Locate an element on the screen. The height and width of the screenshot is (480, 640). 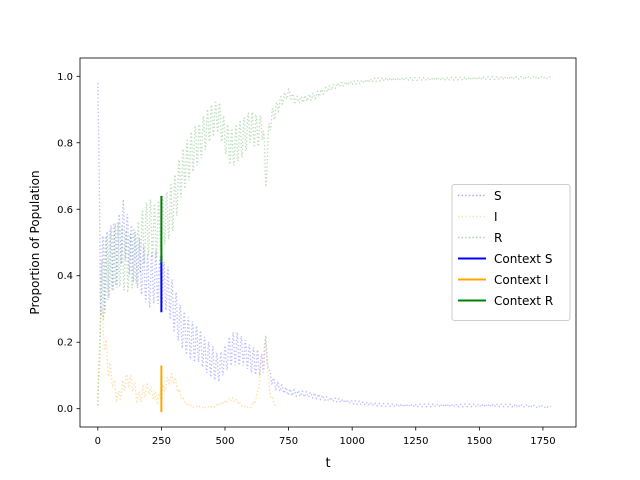
legend: SIR Context S Context I Context R is located at coordinates (511, 252).